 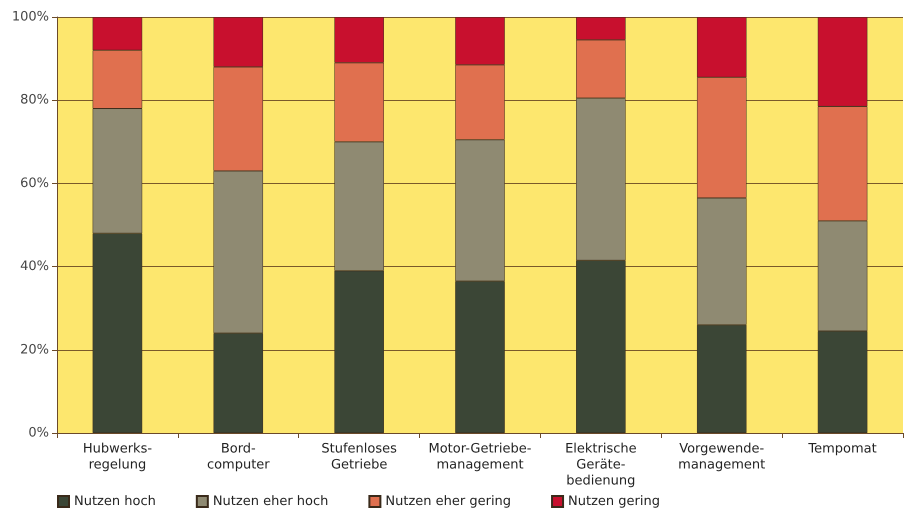 What do you see at coordinates (480, 457) in the screenshot?
I see `x-tick-label: Motor-Getriebe- management` at bounding box center [480, 457].